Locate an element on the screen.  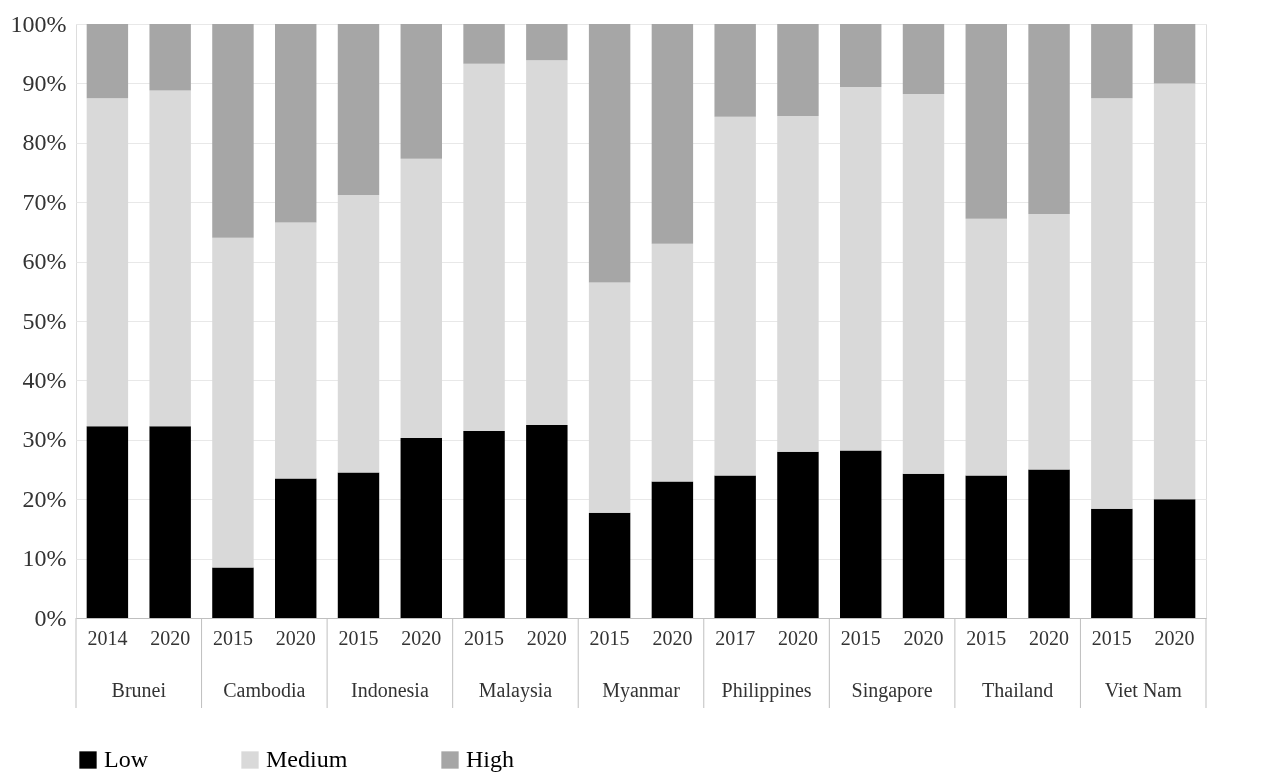
y-tick-label: 70% is located at coordinates (44, 201).